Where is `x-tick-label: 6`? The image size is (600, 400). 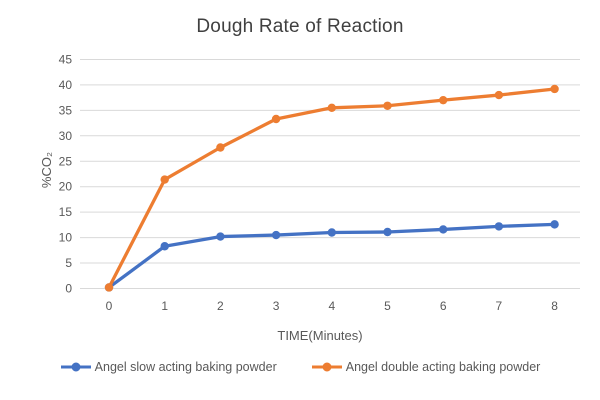
x-tick-label: 6 is located at coordinates (443, 306).